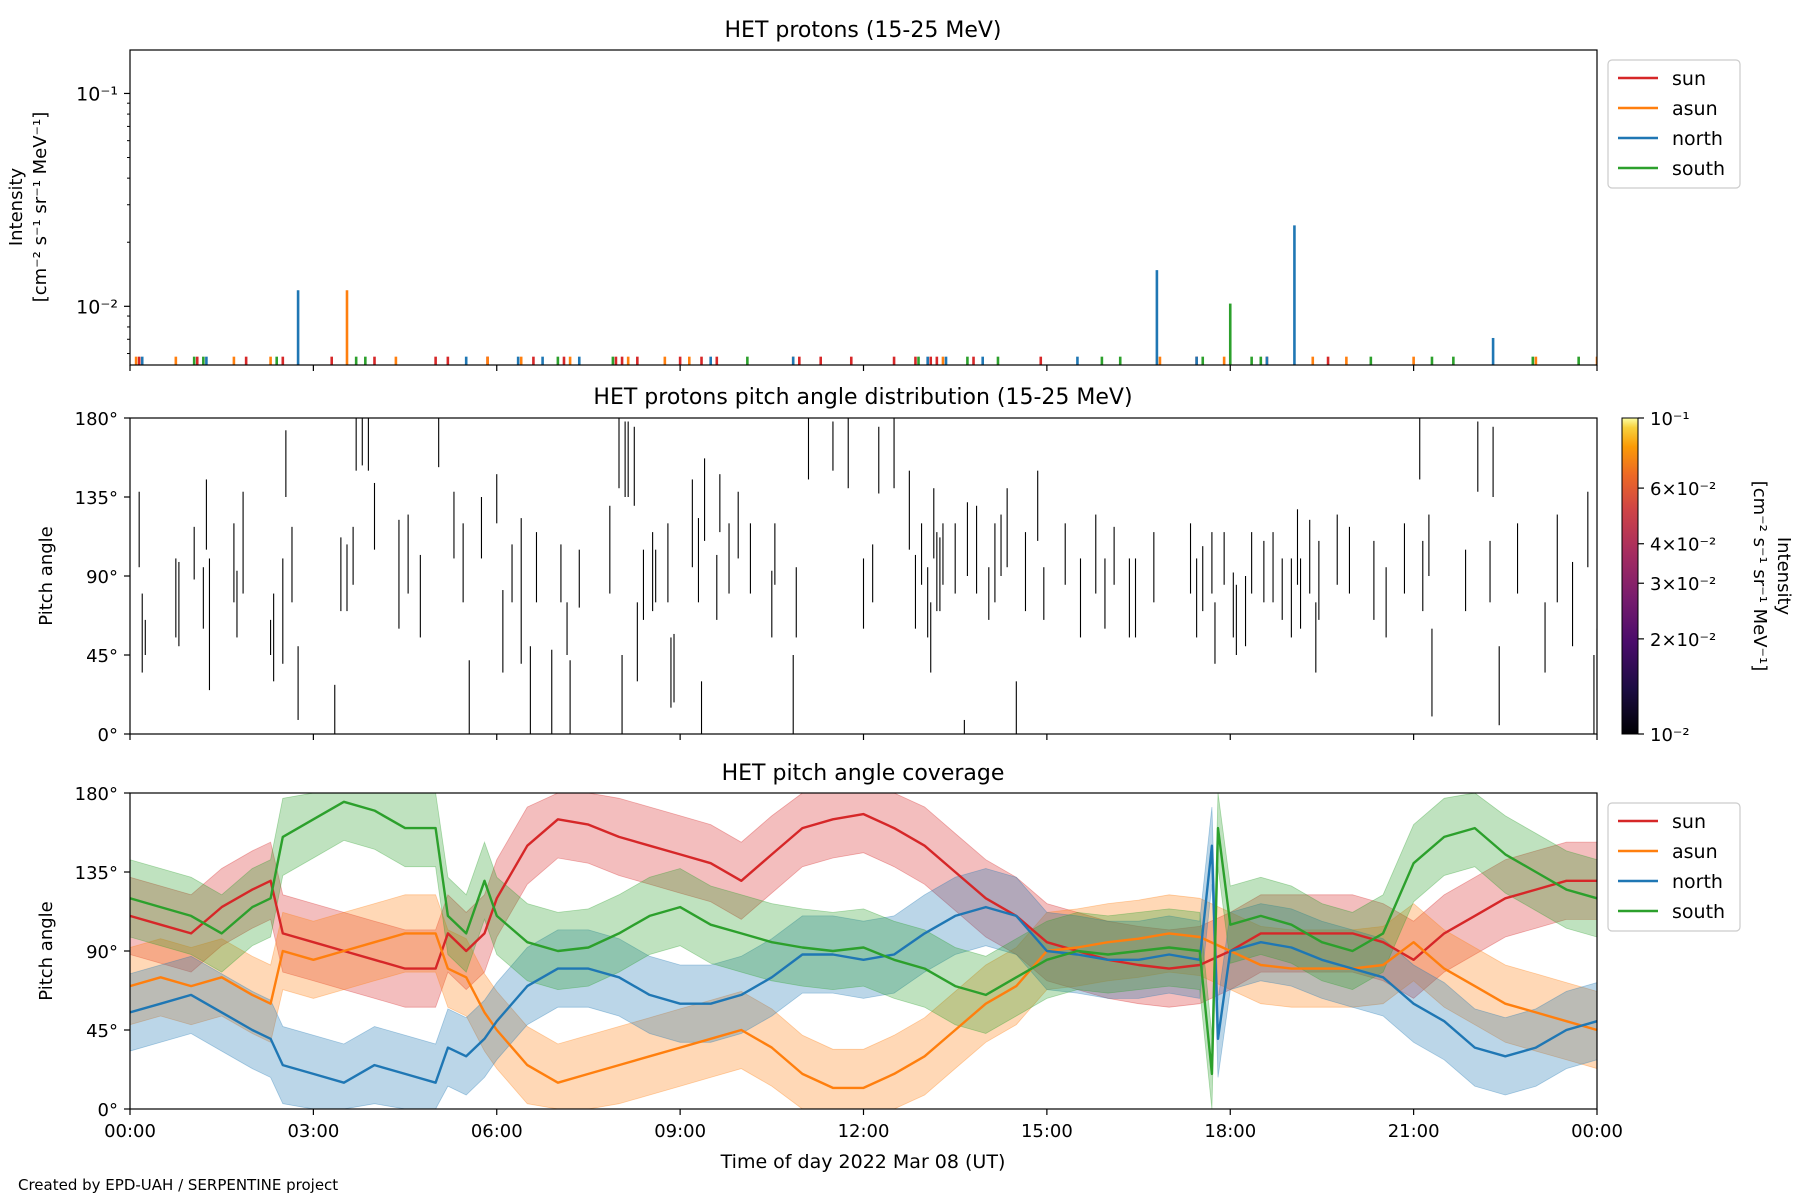 This screenshot has height=1200, width=1800. Describe the element at coordinates (497, 1131) in the screenshot. I see `x-tick-label: 06:00` at that location.